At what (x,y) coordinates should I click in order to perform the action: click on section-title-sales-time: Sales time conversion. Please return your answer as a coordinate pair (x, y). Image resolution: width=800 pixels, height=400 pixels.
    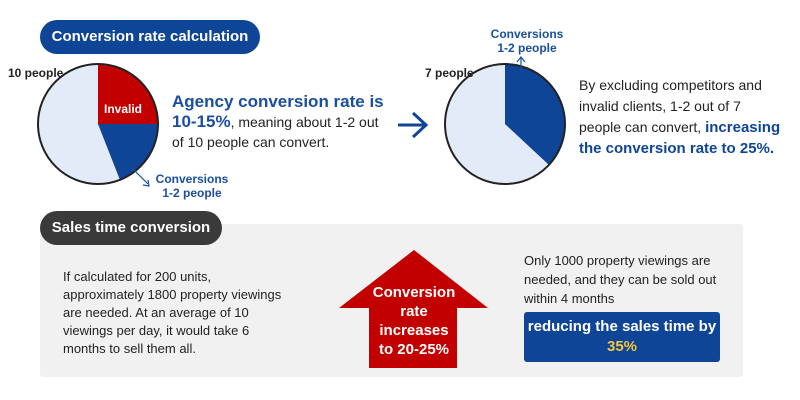
    Looking at the image, I should click on (131, 228).